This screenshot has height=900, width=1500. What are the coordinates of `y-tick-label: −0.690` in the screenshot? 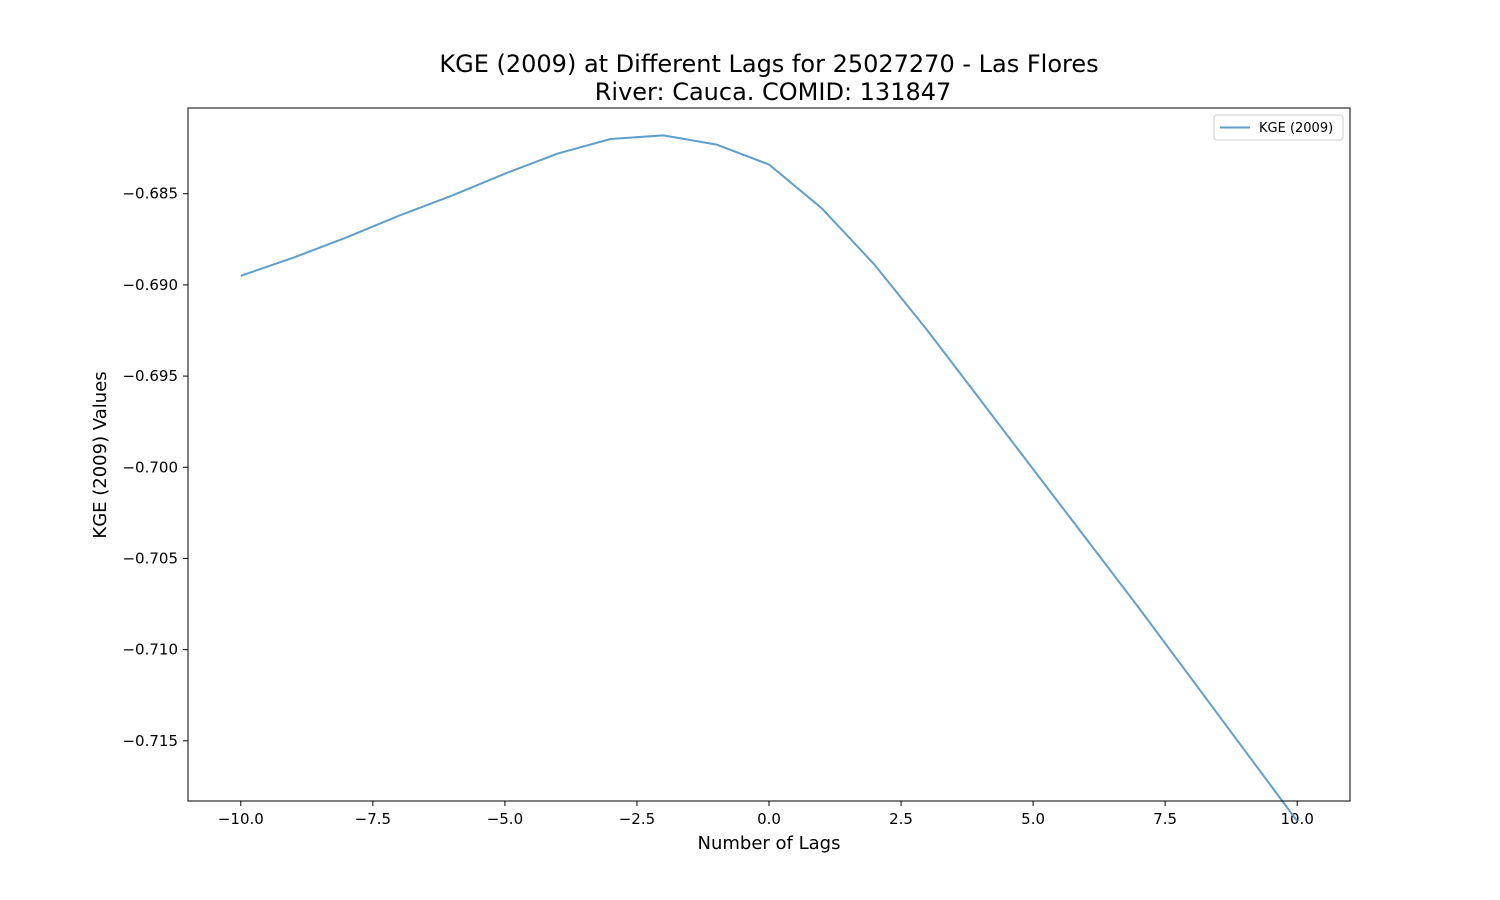 It's located at (150, 285).